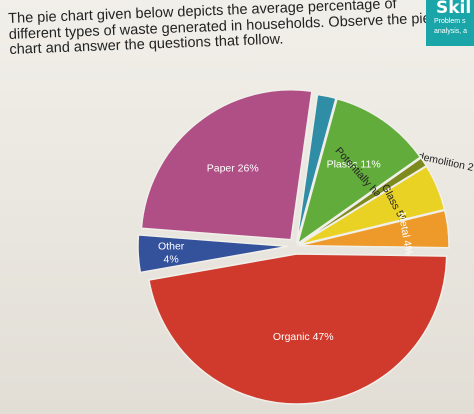 Image resolution: width=474 pixels, height=414 pixels. Describe the element at coordinates (213, 254) in the screenshot. I see `pie-slice-other` at that location.